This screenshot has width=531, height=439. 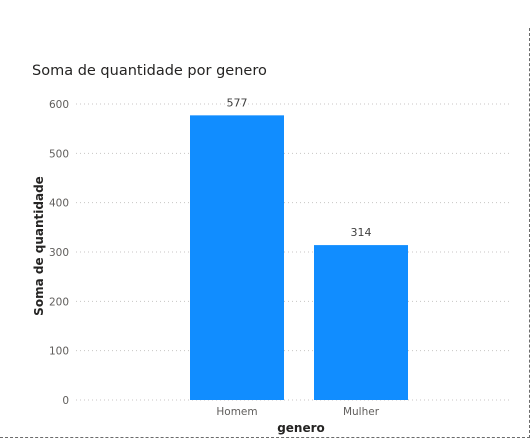 What do you see at coordinates (265, 437) in the screenshot?
I see `visual-border-bottom` at bounding box center [265, 437].